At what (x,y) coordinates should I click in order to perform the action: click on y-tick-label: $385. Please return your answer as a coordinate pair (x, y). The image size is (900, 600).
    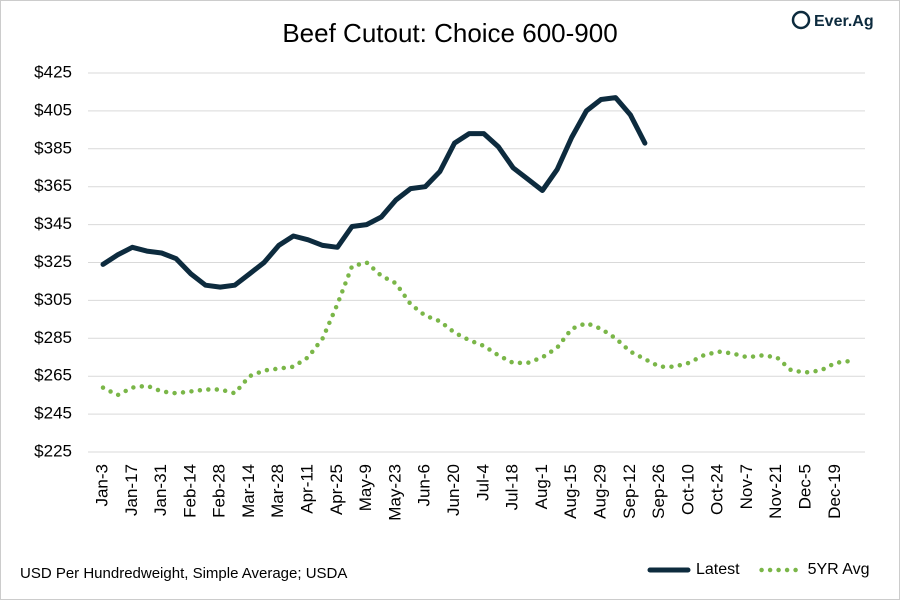
    Looking at the image, I should click on (53, 147).